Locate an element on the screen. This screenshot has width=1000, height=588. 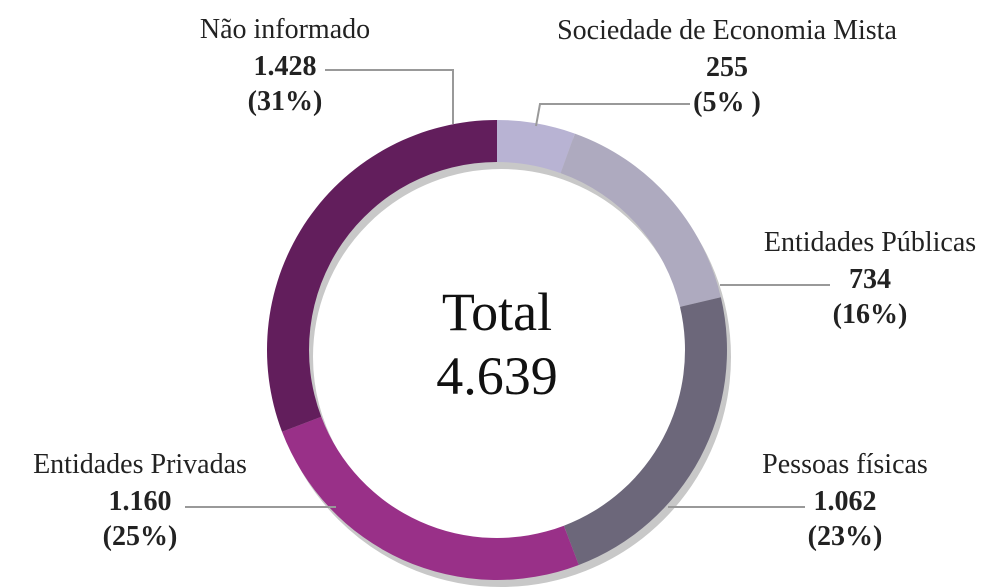
value-label: 1.160 is located at coordinates (140, 501).